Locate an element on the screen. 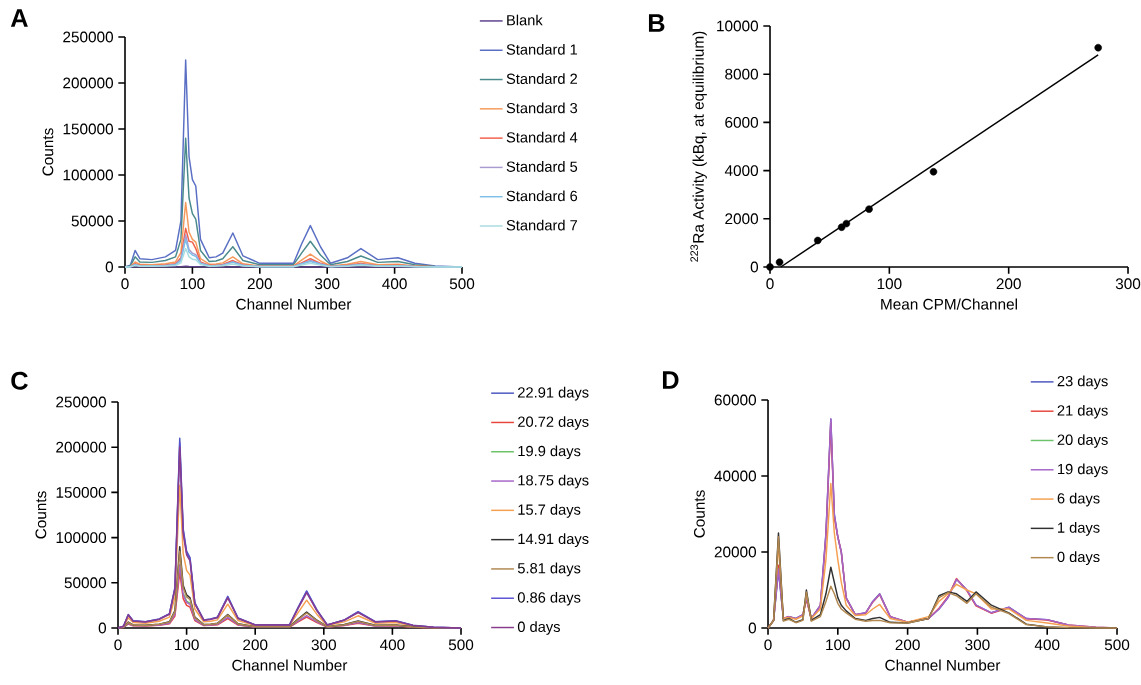 This screenshot has height=685, width=1141. y-tick-label: 4000 is located at coordinates (741, 171).